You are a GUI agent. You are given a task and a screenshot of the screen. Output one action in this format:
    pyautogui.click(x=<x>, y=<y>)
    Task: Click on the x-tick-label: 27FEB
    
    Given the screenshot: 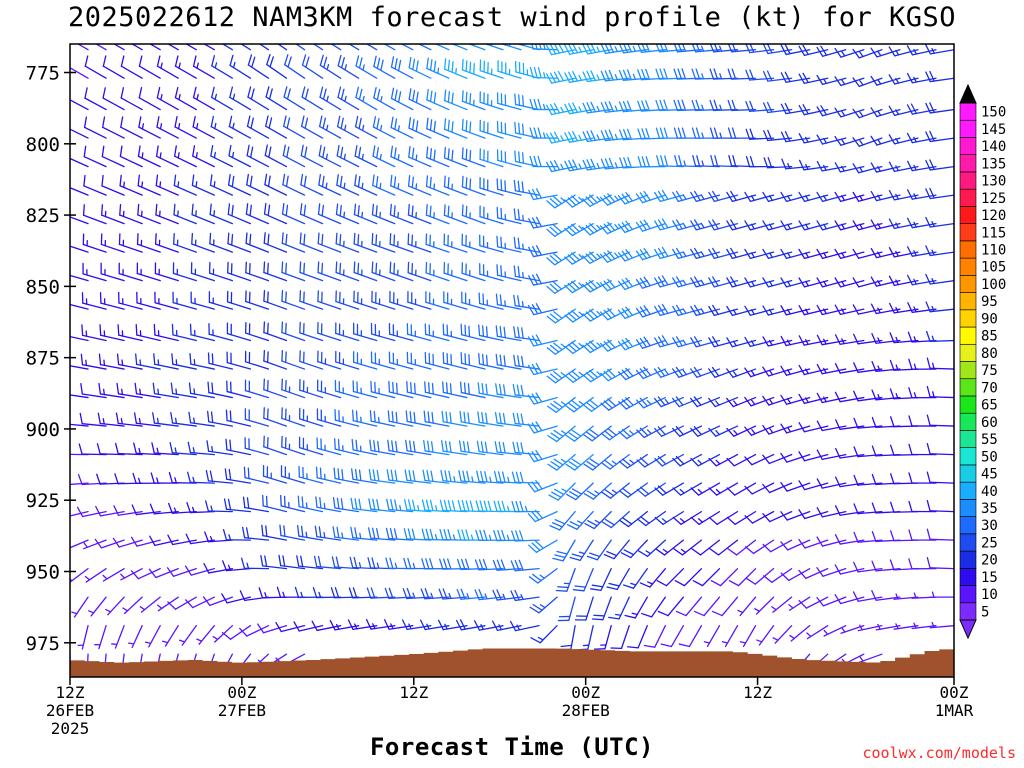 What is the action you would take?
    pyautogui.click(x=242, y=710)
    